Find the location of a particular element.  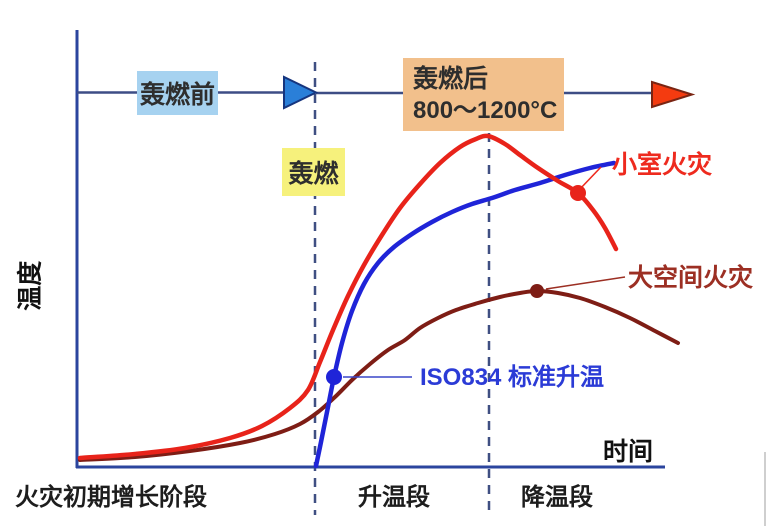

x-axis-label: 时间 is located at coordinates (628, 452).